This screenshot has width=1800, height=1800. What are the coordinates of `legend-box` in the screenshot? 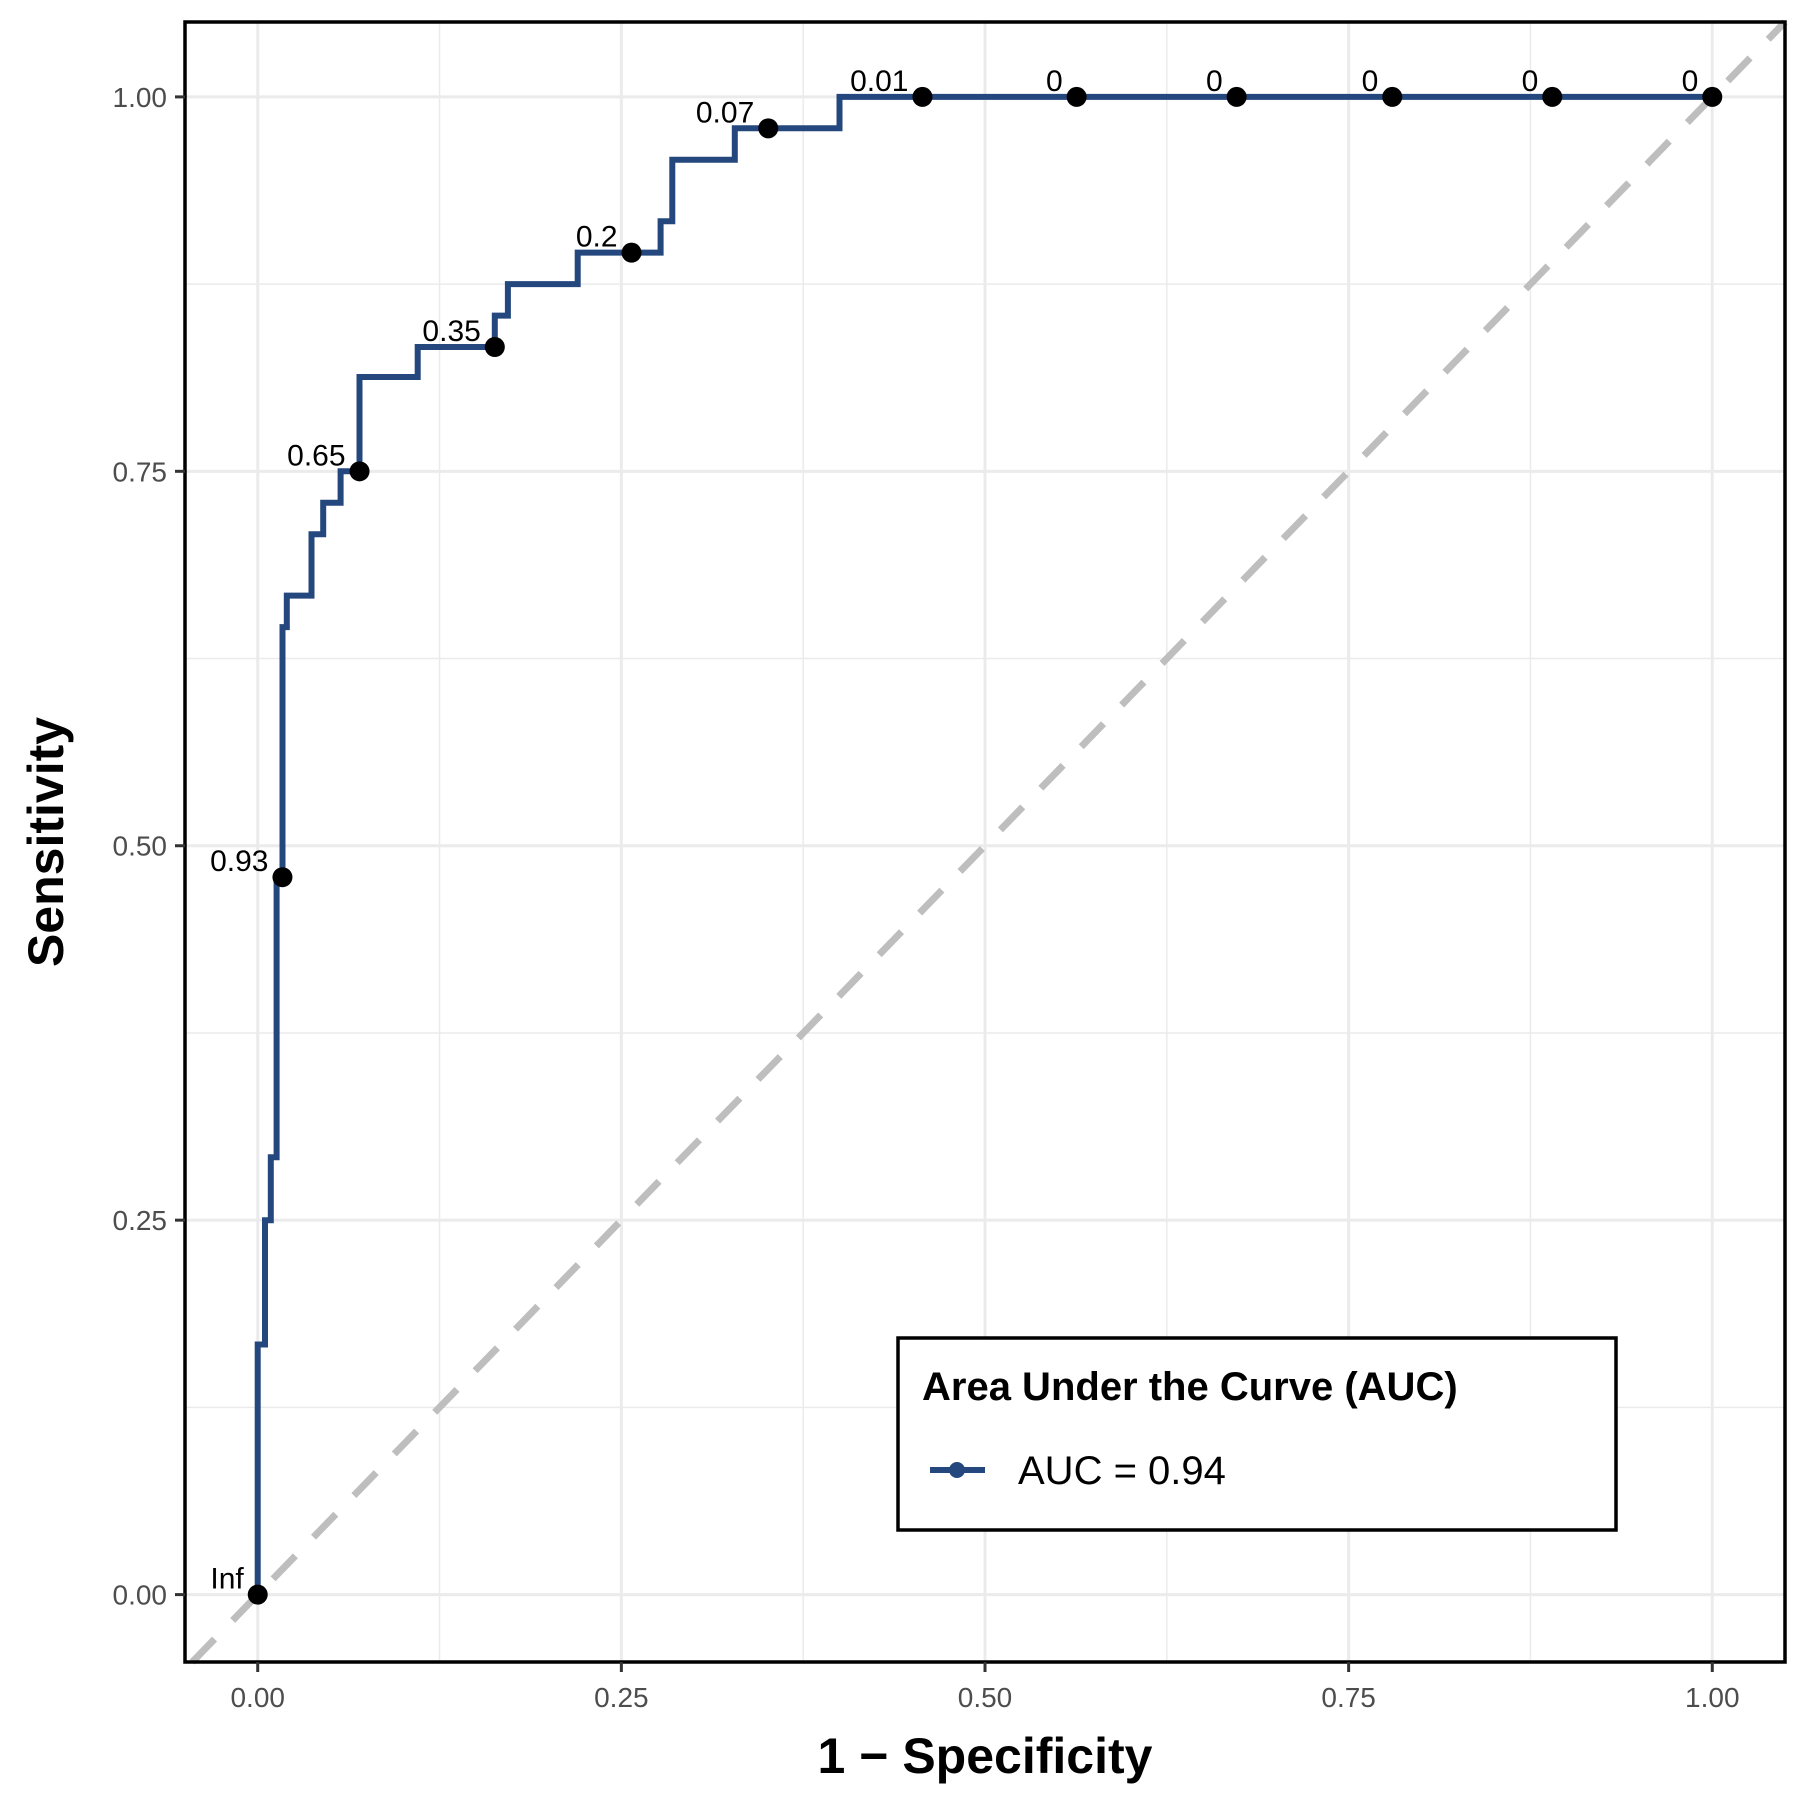 It's located at (1257, 1434).